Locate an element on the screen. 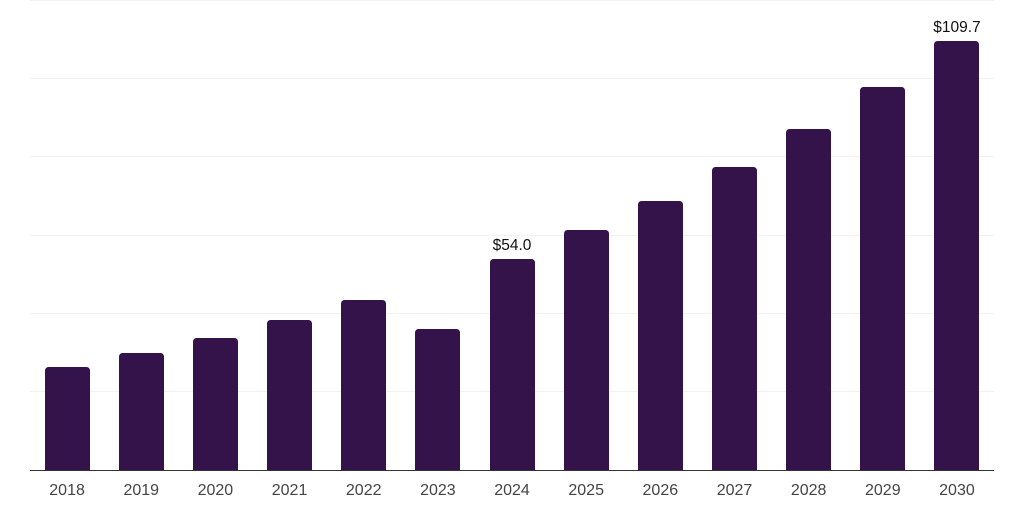 The image size is (1024, 512). bar-2020 is located at coordinates (215, 404).